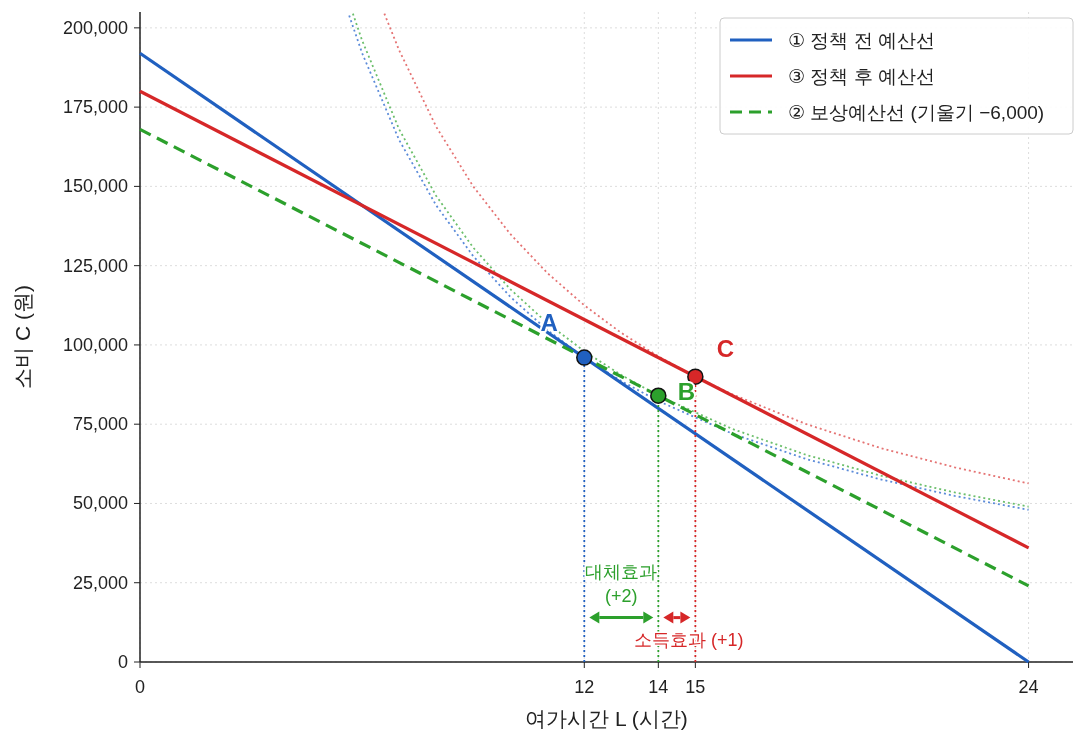 Image resolution: width=1075 pixels, height=732 pixels. I want to click on annotation: A, so click(549, 322).